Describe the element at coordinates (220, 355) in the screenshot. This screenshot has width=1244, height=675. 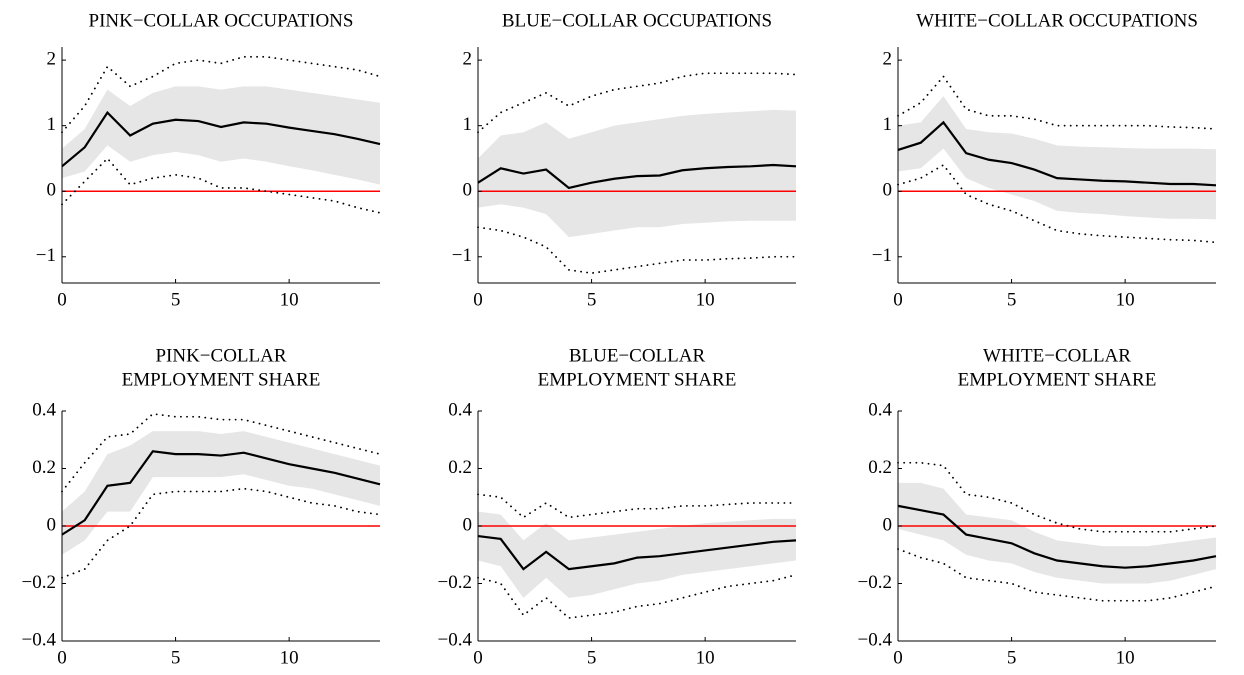
I see `chart-title: PINK−COLLAR` at that location.